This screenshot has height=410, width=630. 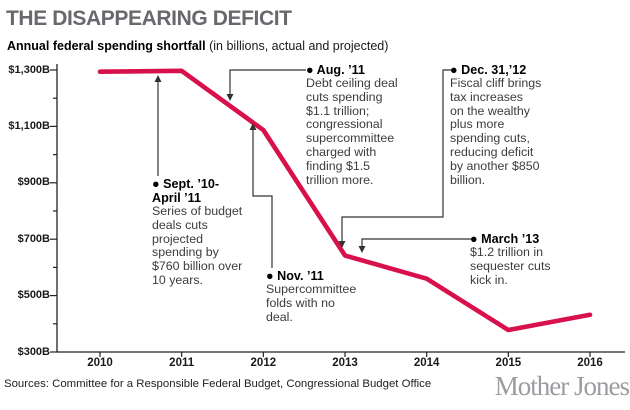 I want to click on connector-march, so click(x=417, y=243).